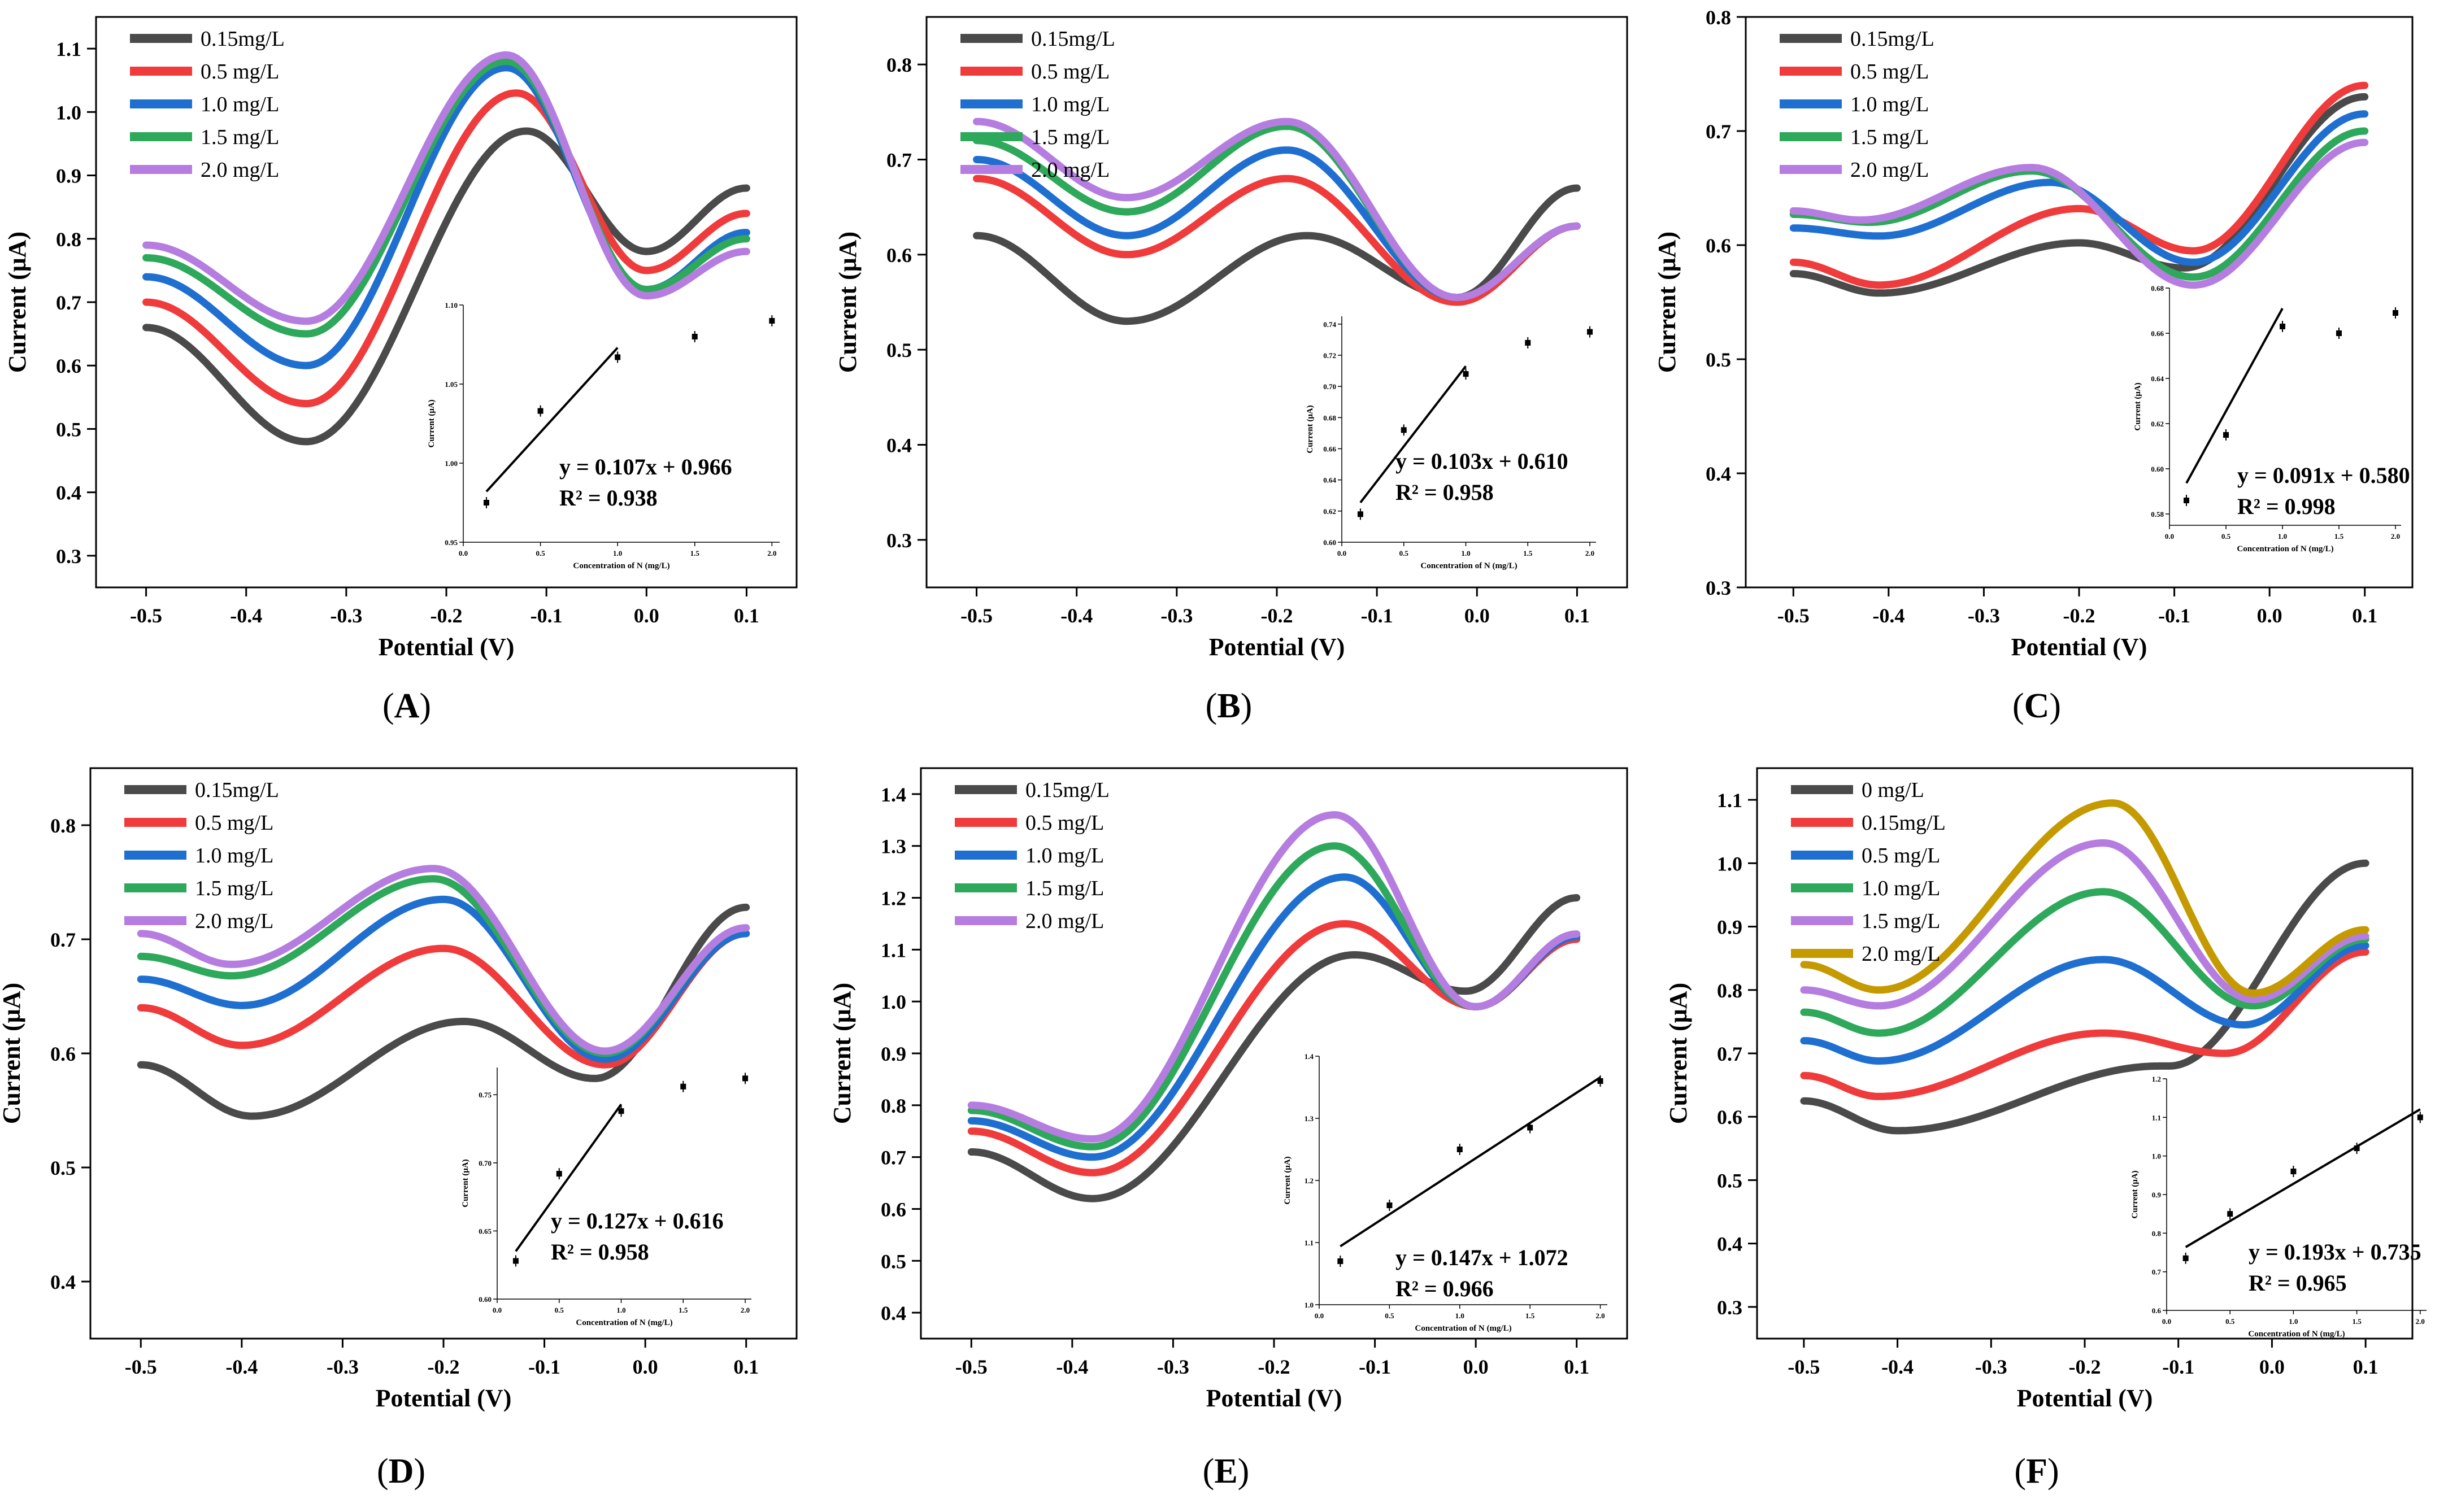  I want to click on y-tick-label: 0.5, so click(1718, 359).